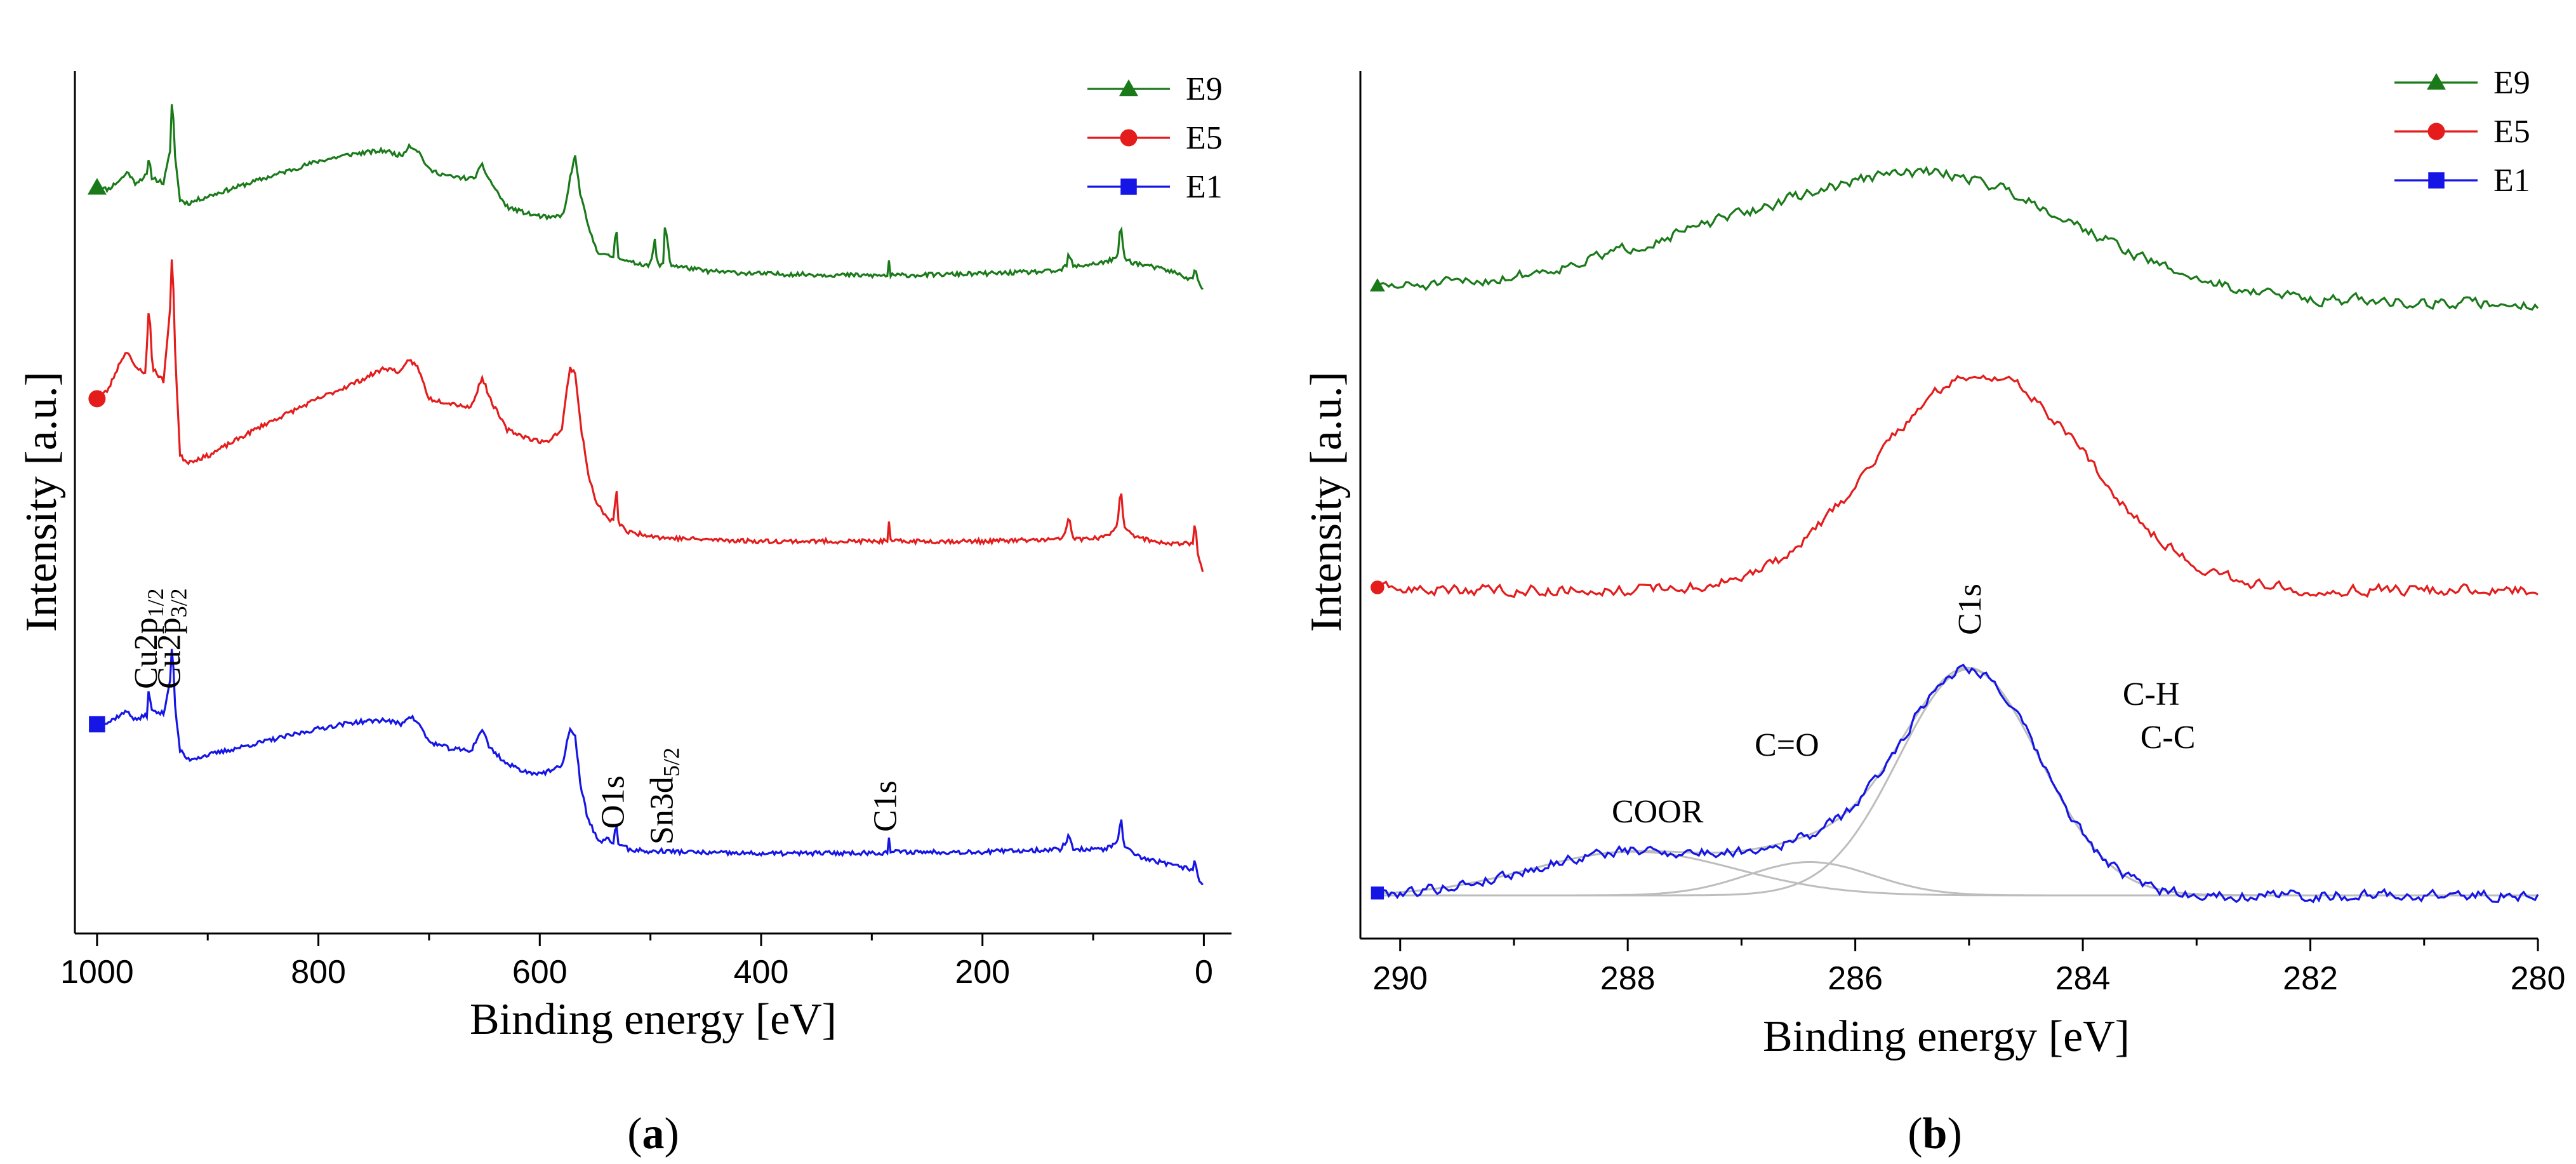 Image resolution: width=2576 pixels, height=1164 pixels. I want to click on panel-b-x-ticks: 290 288 286 284 282 280, so click(1968, 968).